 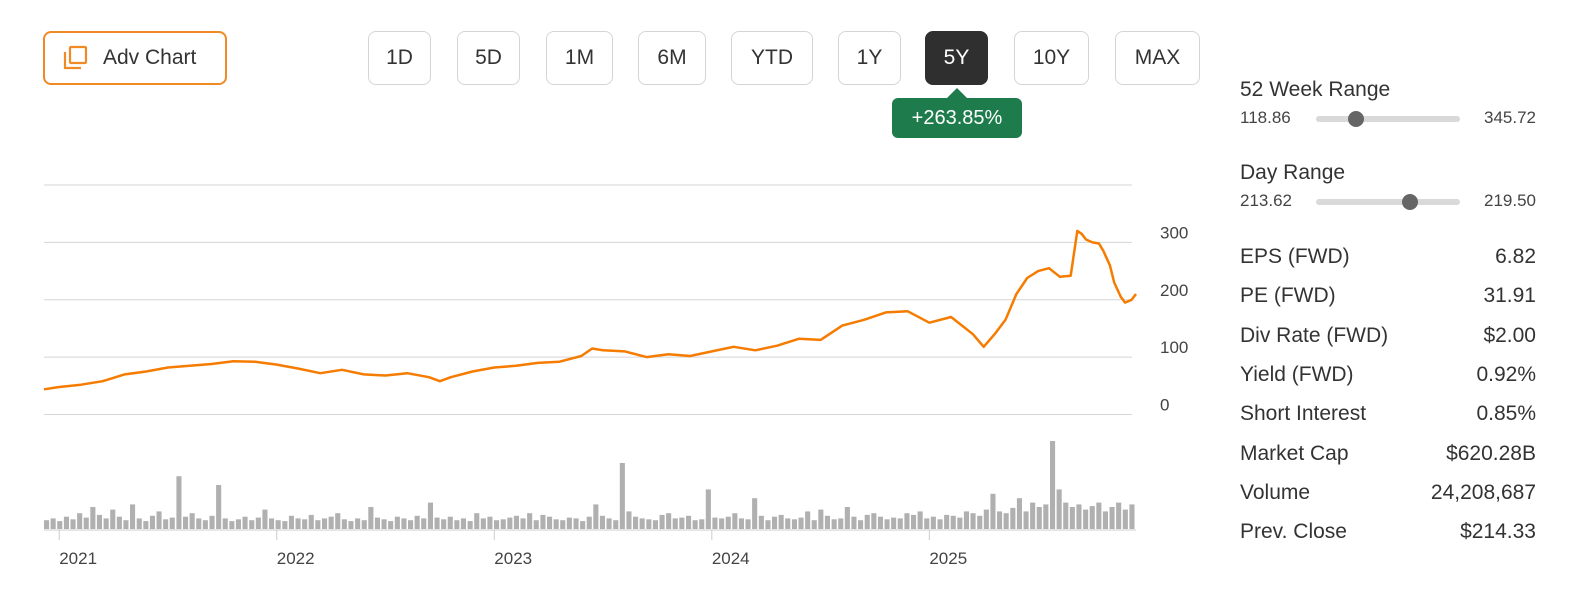 What do you see at coordinates (1266, 200) in the screenshot?
I see `day-low: 213.62` at bounding box center [1266, 200].